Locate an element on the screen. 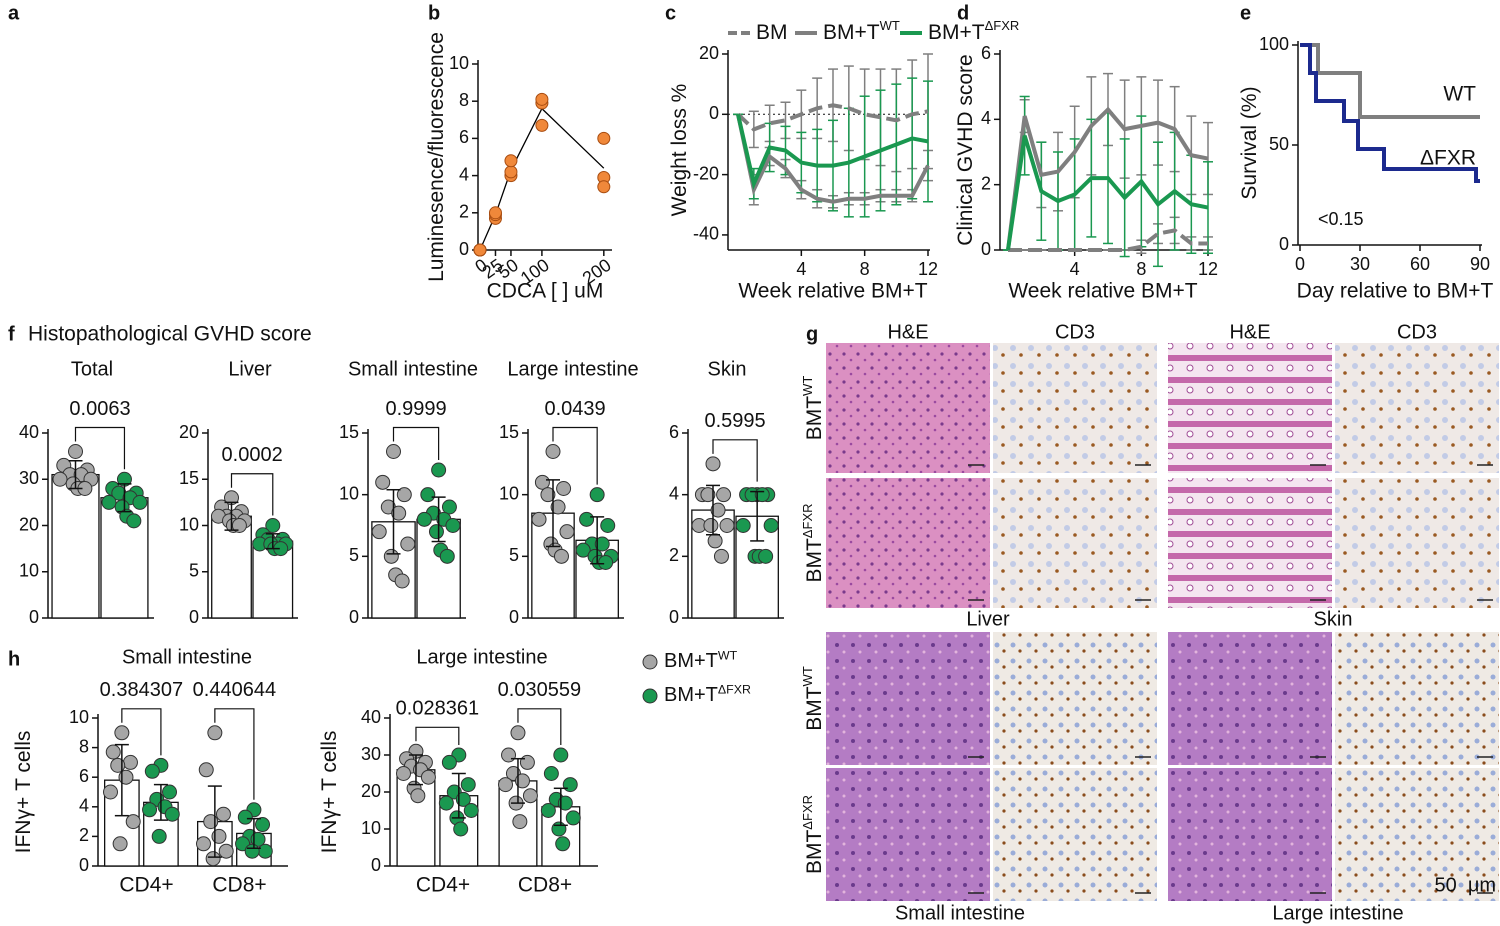 This screenshot has height=926, width=1500. panel-label: f is located at coordinates (11, 334).